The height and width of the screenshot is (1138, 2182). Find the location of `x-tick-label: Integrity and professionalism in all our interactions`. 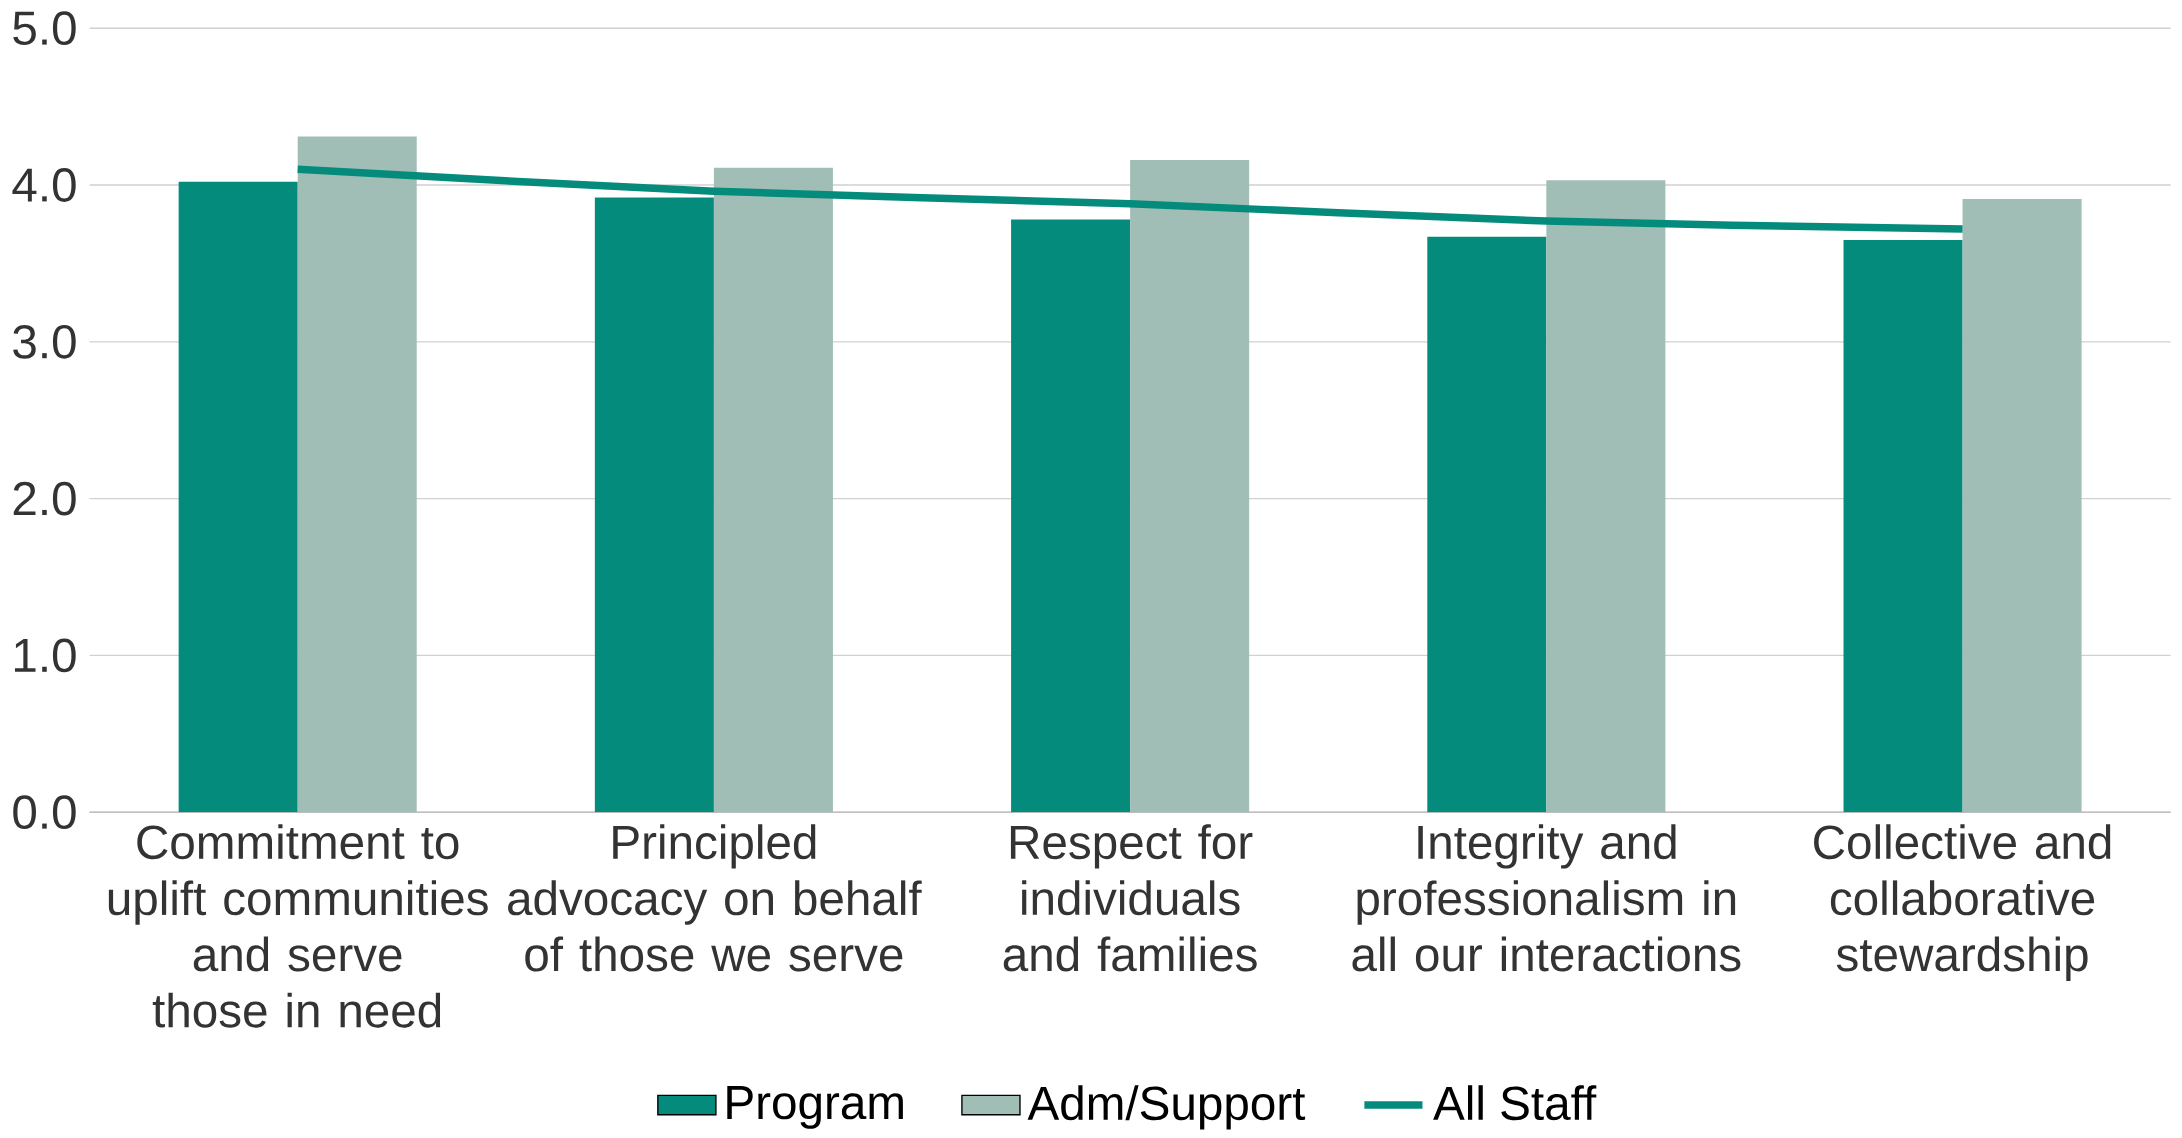

x-tick-label: Integrity and professionalism in all our interactions is located at coordinates (1546, 898).